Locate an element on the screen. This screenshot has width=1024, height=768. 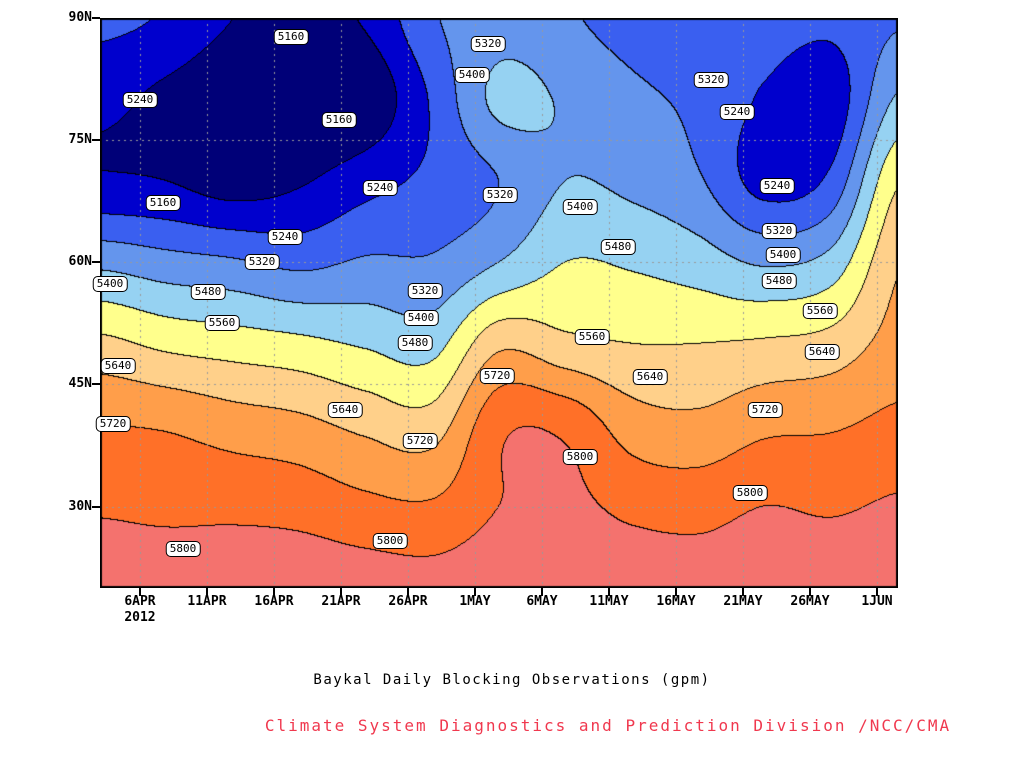
x-tick-label: 11APR is located at coordinates (207, 601).